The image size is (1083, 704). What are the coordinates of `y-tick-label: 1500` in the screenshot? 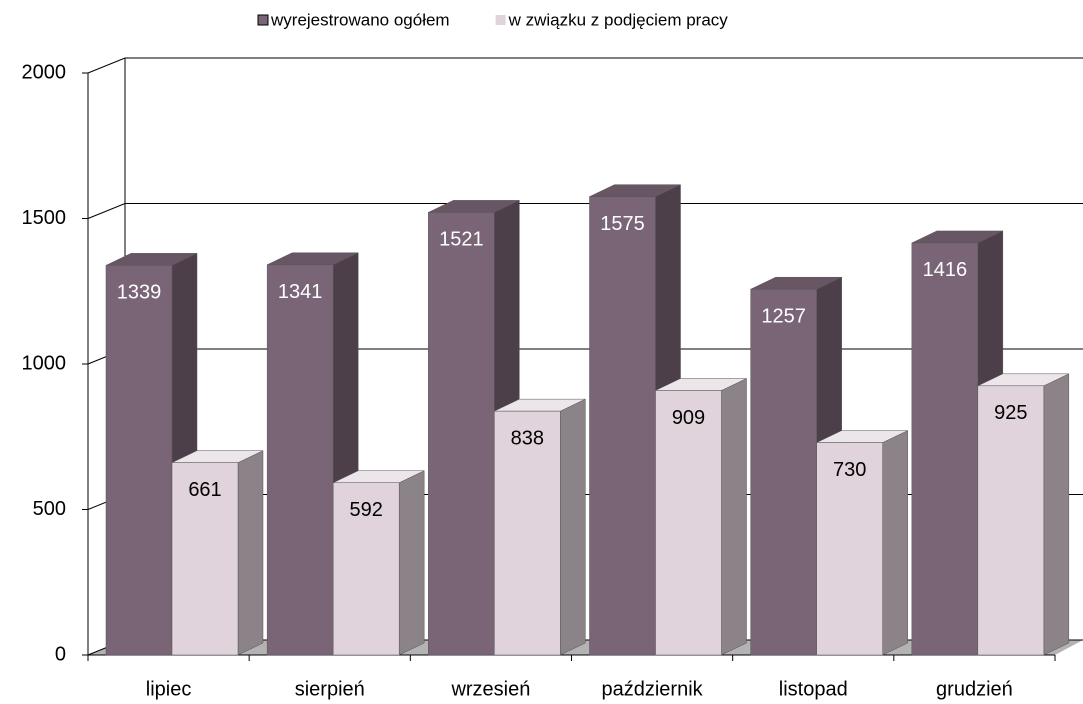 It's located at (44, 218).